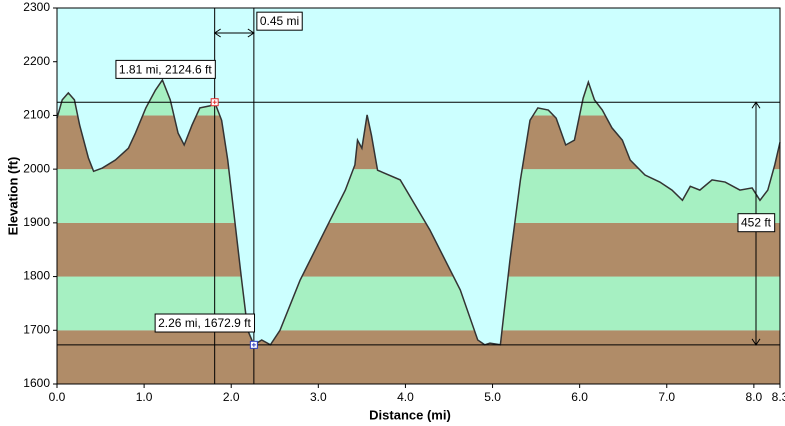 The width and height of the screenshot is (785, 426). Describe the element at coordinates (579, 397) in the screenshot. I see `x-tick-label: 6.0` at that location.